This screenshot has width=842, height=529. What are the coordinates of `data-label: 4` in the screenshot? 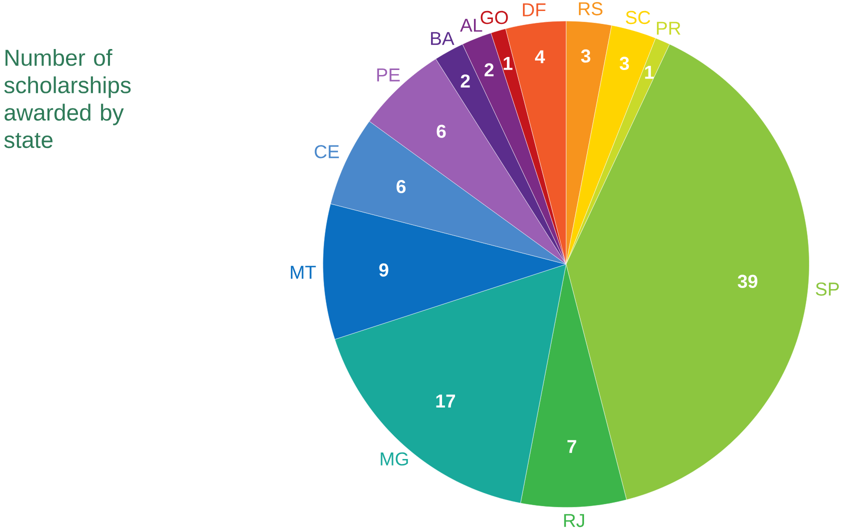 It's located at (539, 57).